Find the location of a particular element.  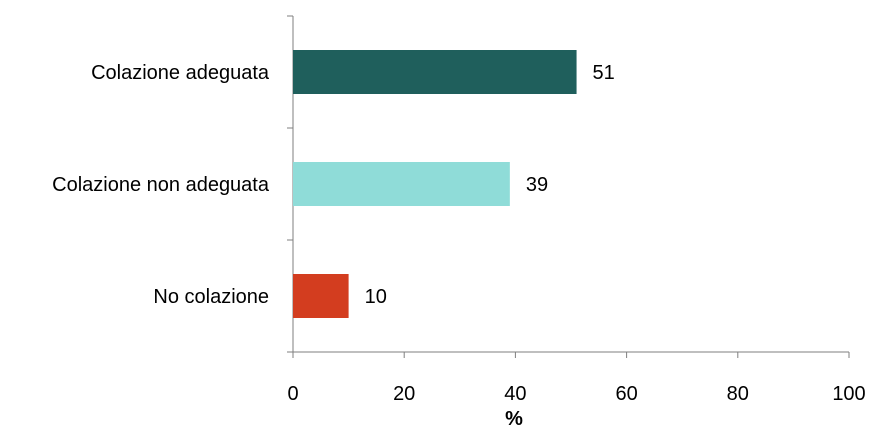

category-label: No colazione is located at coordinates (211, 297).